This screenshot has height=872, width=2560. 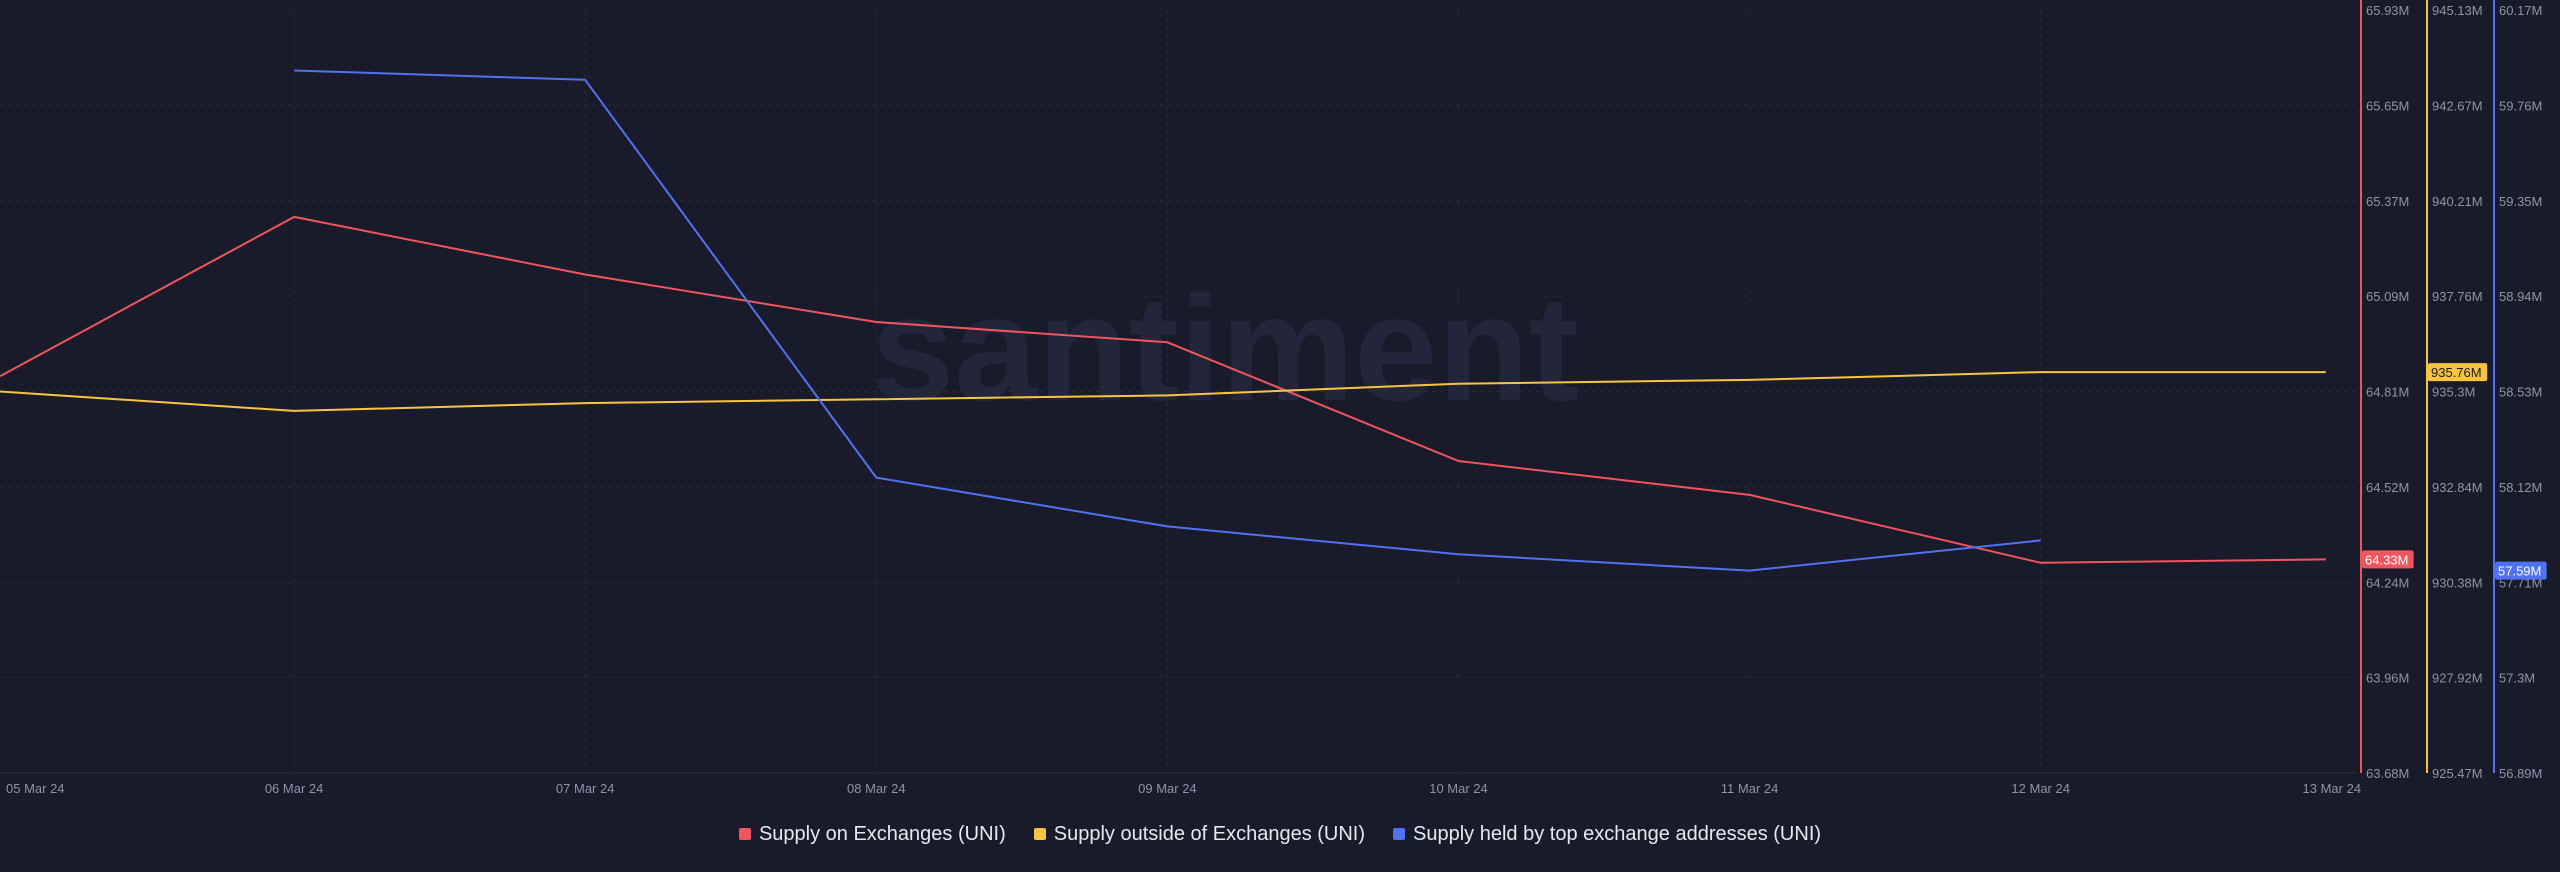 What do you see at coordinates (744, 834) in the screenshot?
I see `legend-swatch-red` at bounding box center [744, 834].